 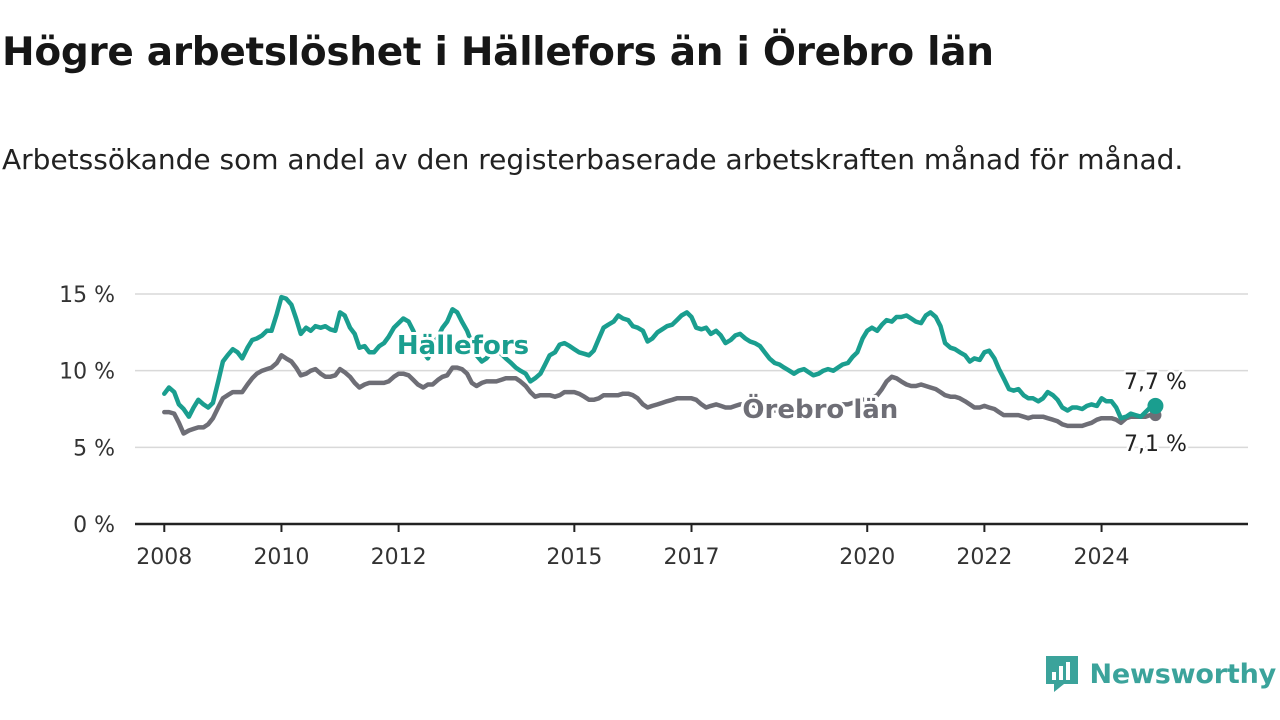 What do you see at coordinates (820, 408) in the screenshot?
I see `series-label-orebro-lan: Örebro län` at bounding box center [820, 408].